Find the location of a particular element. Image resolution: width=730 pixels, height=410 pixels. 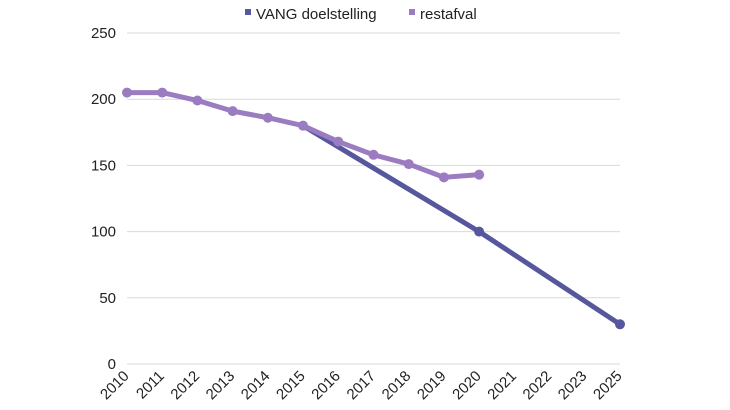

legend-swatch-restafval is located at coordinates (412, 12).